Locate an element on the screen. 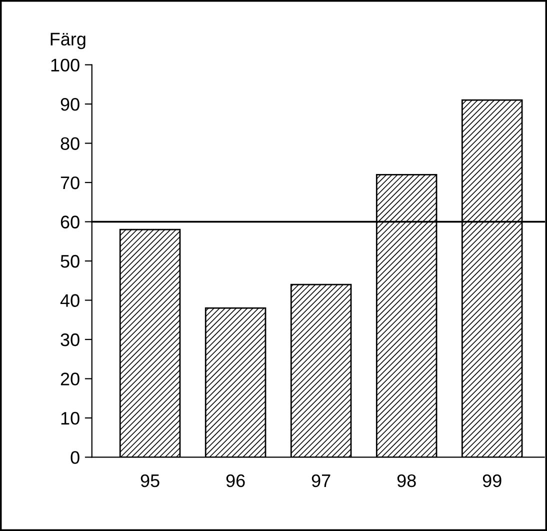 The height and width of the screenshot is (531, 547). x-tick-label: 97 is located at coordinates (321, 481).